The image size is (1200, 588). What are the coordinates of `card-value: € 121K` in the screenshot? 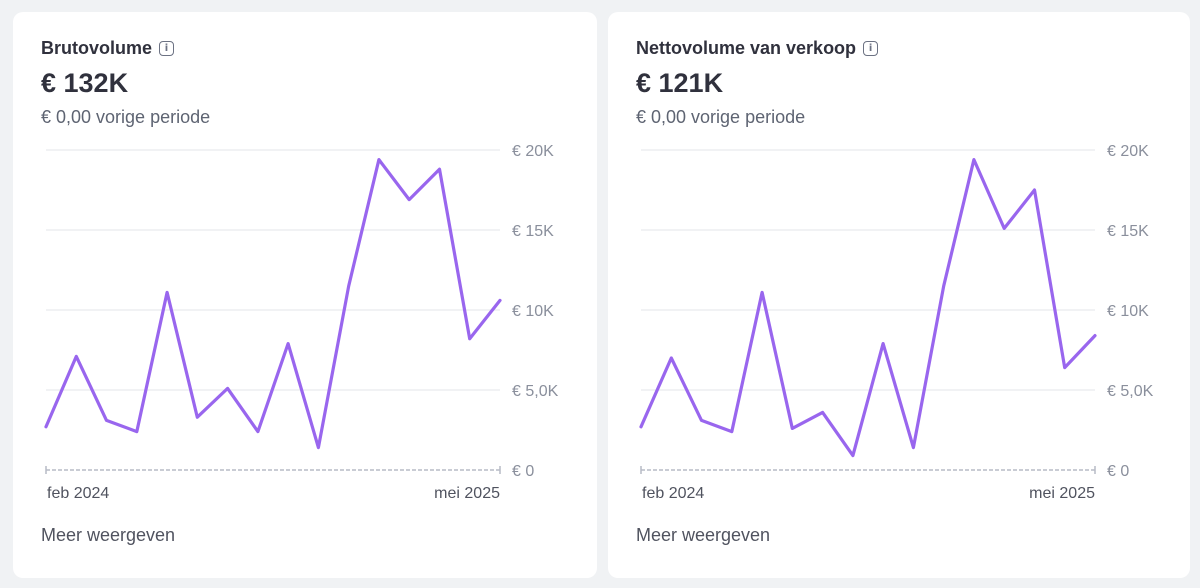 It's located at (680, 83).